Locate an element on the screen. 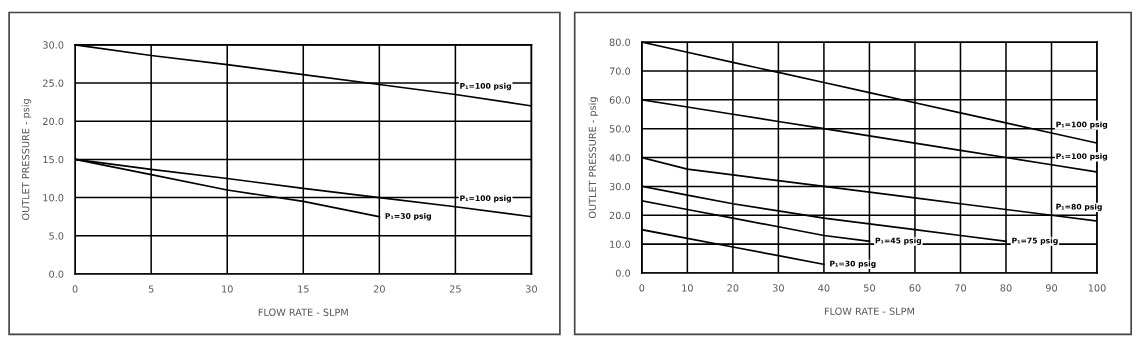  x-tick-label: 25 is located at coordinates (455, 289).